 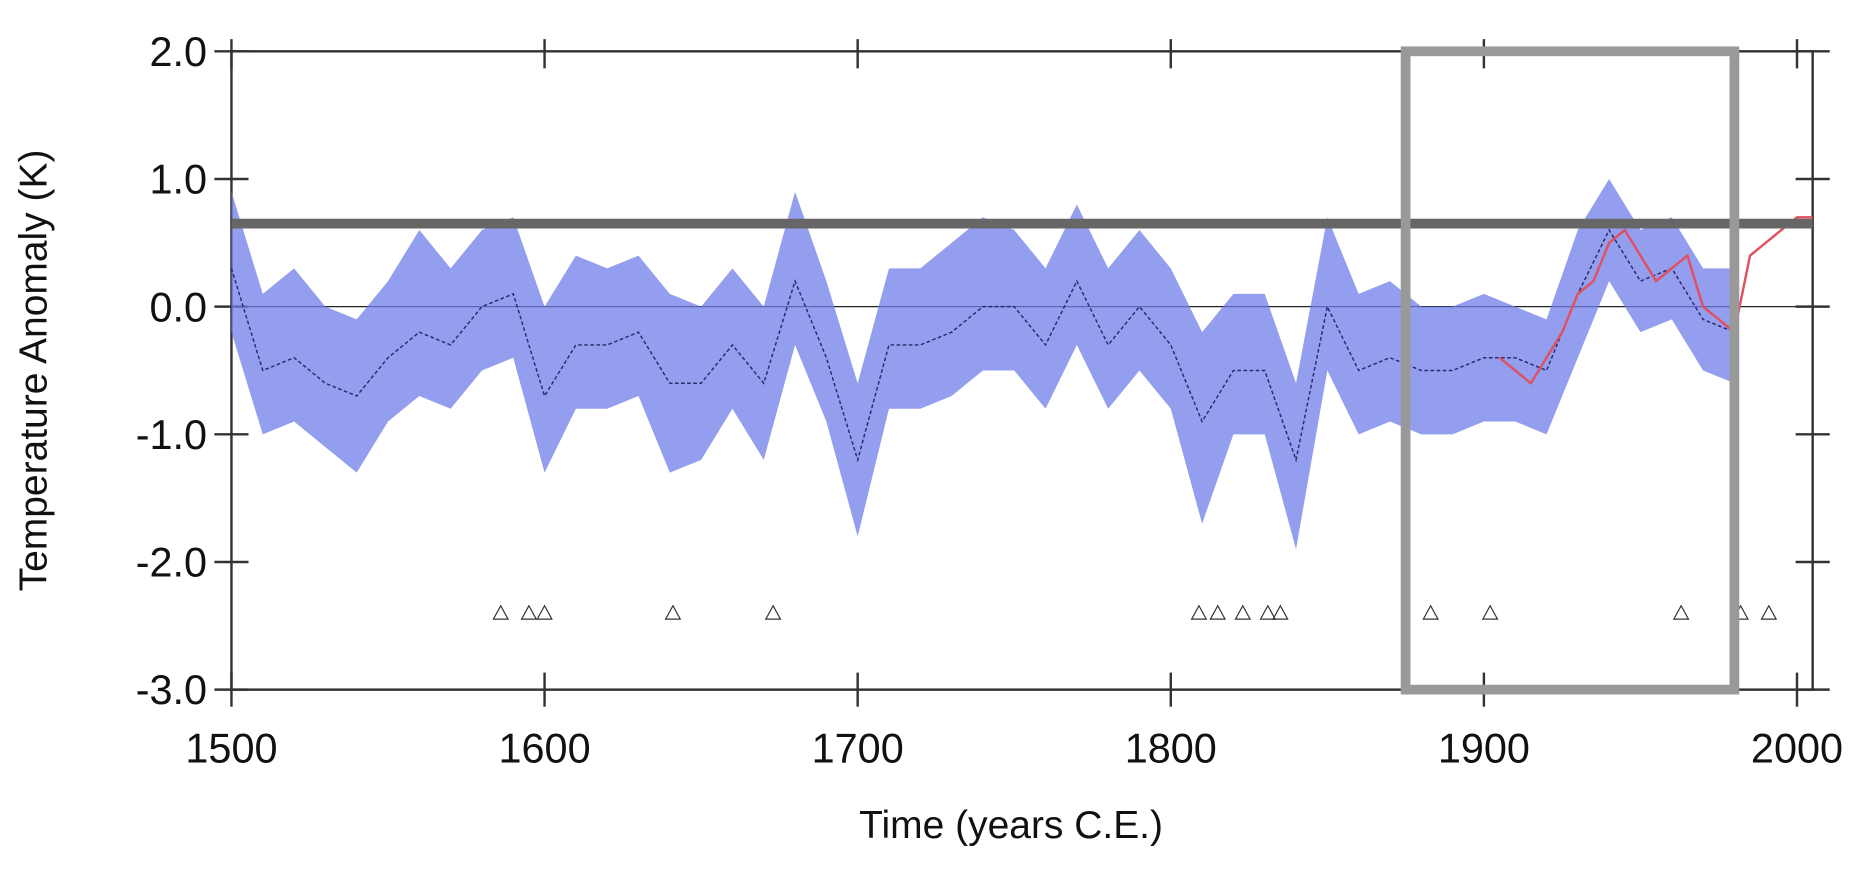 I want to click on x-tick-label: 1700, so click(x=858, y=749).